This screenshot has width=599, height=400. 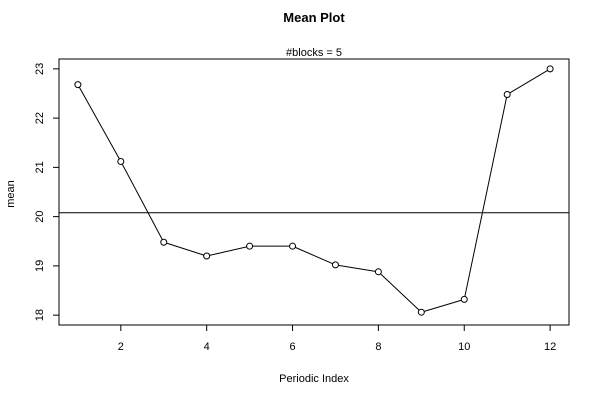 What do you see at coordinates (292, 347) in the screenshot?
I see `x-tick-label-6: 6` at bounding box center [292, 347].